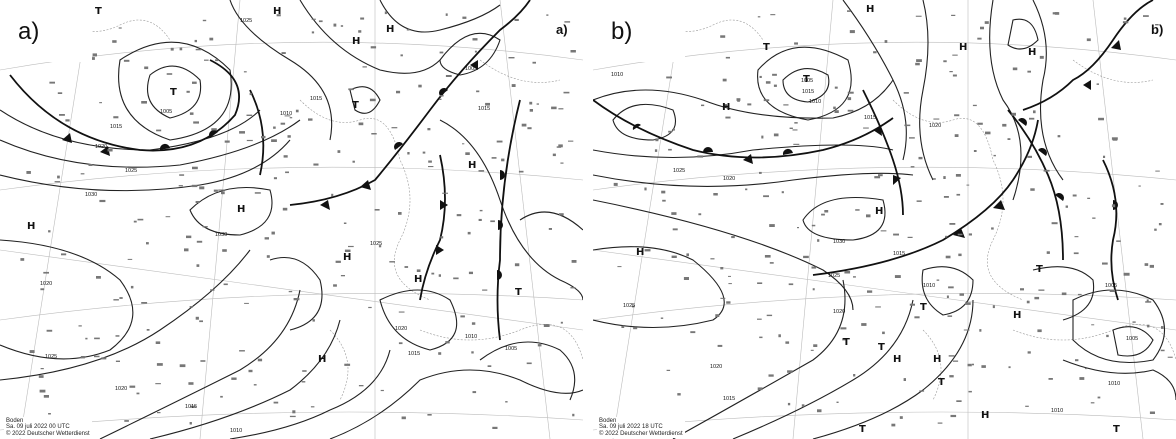  Describe the element at coordinates (418, 279) in the screenshot. I see `pressure-center-label: H` at that location.